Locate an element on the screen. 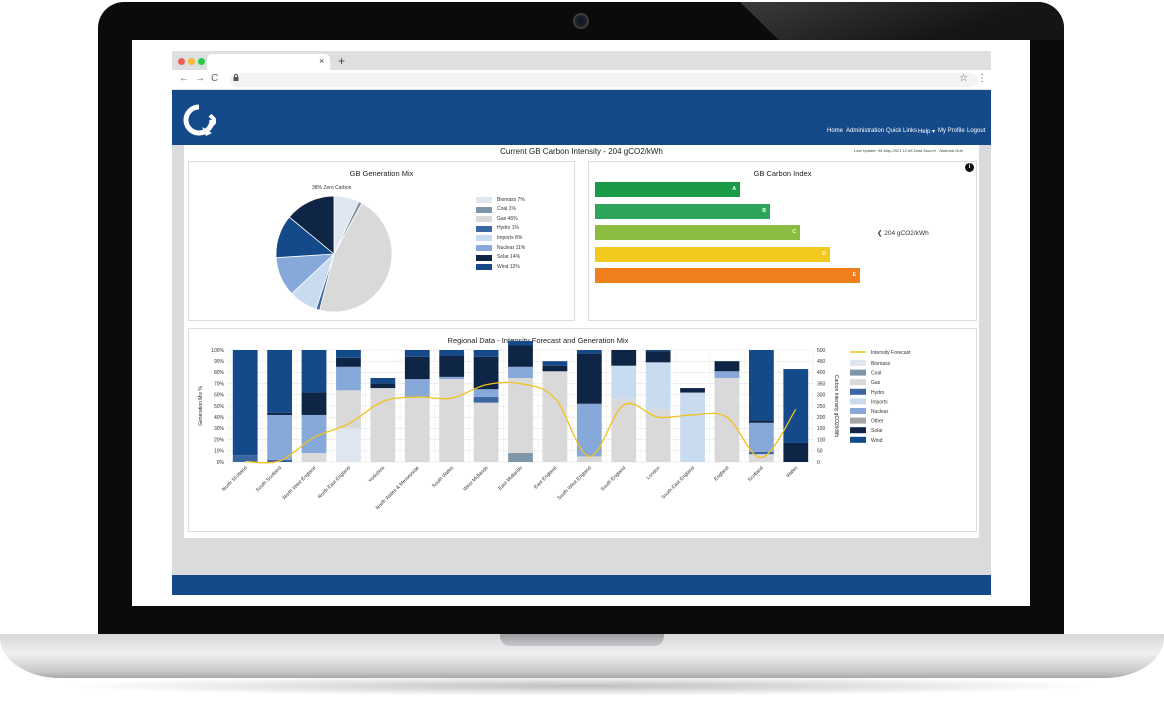  nav-item-4: My Profile is located at coordinates (951, 131).